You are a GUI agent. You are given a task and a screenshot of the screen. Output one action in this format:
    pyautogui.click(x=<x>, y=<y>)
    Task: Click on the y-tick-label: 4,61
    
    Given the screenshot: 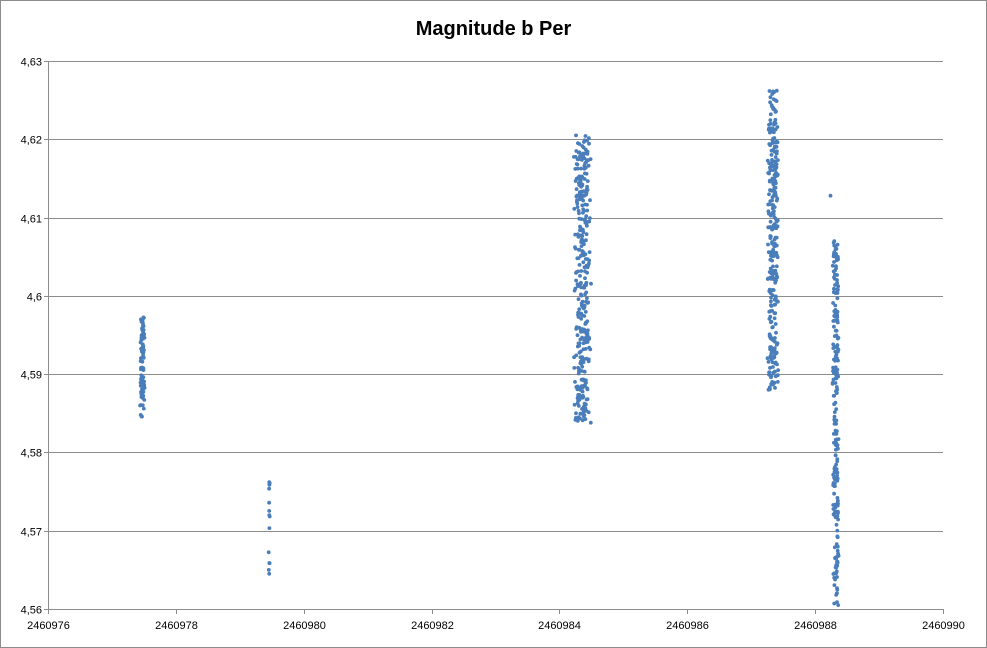 What is the action you would take?
    pyautogui.click(x=31, y=220)
    